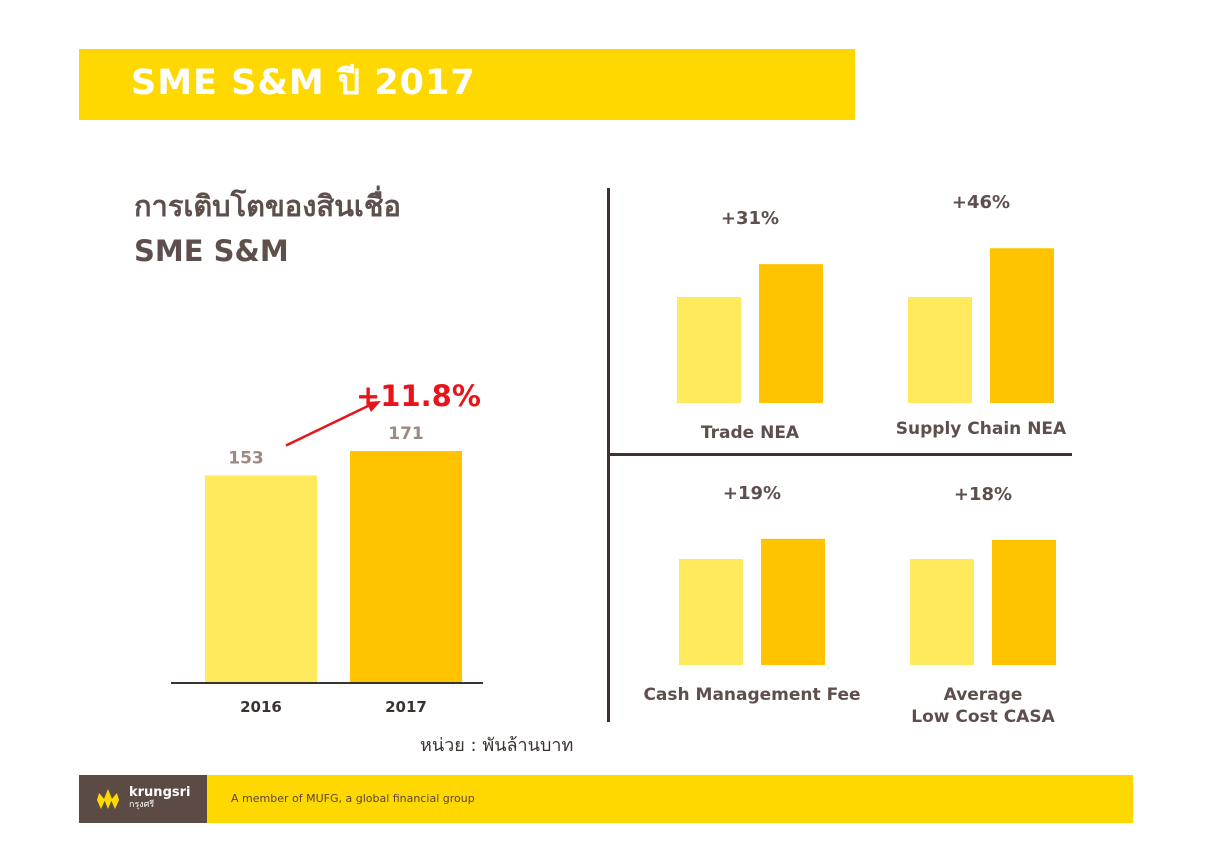 Image resolution: width=1210 pixels, height=854 pixels. Describe the element at coordinates (497, 745) in the screenshot. I see `unit-note: หน่วย : พันล้านบาท` at that location.